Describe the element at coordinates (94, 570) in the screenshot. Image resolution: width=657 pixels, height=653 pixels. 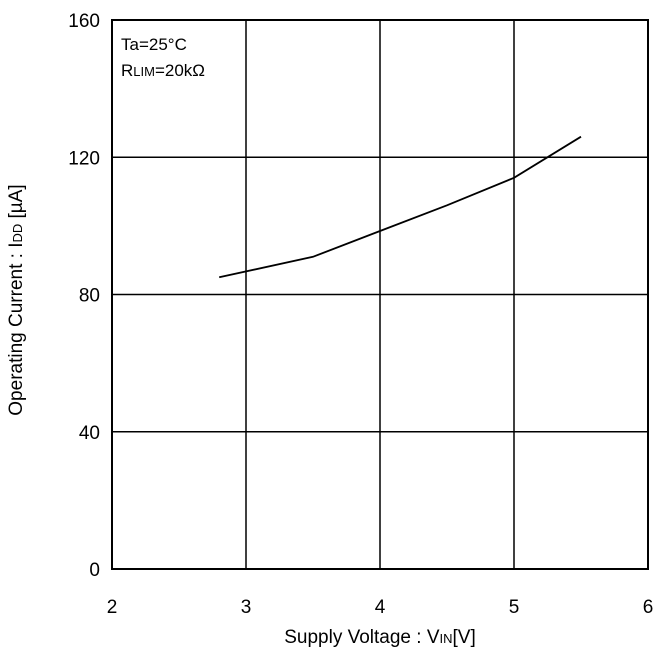
I see `y-tick-label: 0` at that location.